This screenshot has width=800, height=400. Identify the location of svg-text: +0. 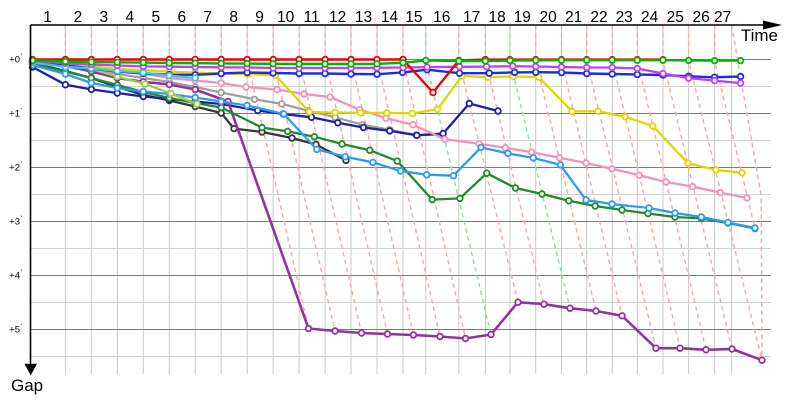
(14, 60).